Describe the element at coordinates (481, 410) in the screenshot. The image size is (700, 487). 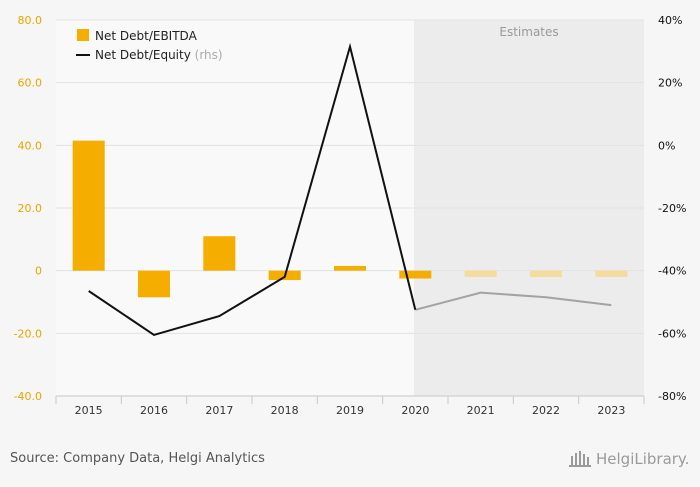
I see `x-tick-label: 2021` at that location.